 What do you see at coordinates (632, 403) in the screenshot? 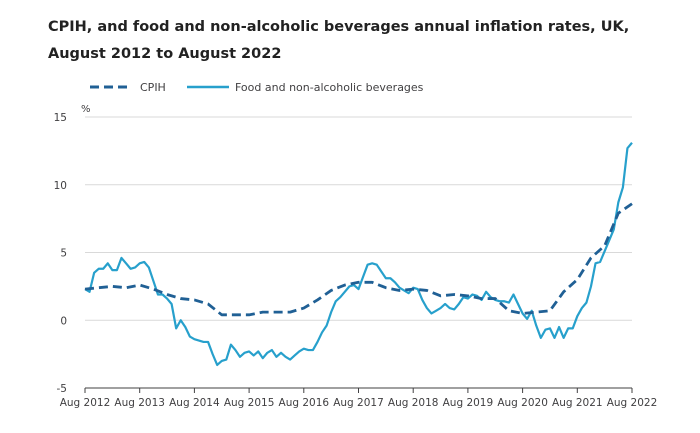
I see `x-tick-label: Aug 2022` at bounding box center [632, 403].